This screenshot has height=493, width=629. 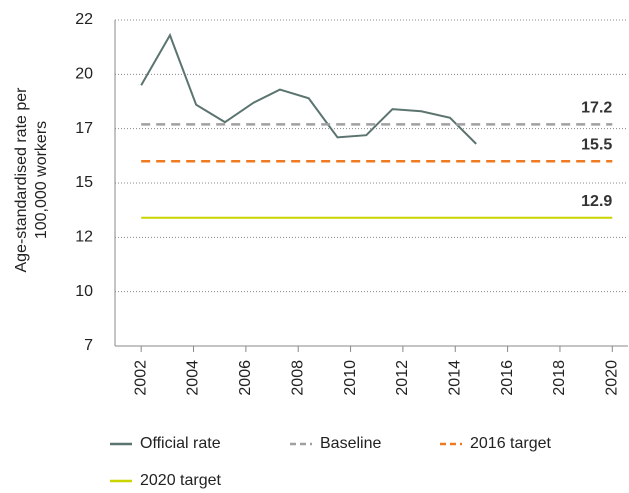 I want to click on legend-label: 2020 target, so click(x=181, y=480).